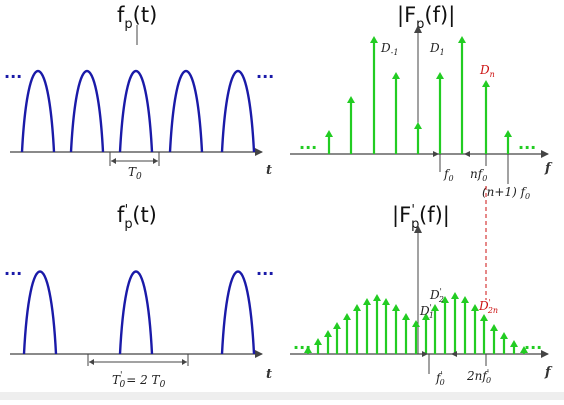 This screenshot has width=564, height=405. What do you see at coordinates (269, 374) in the screenshot?
I see `bottom-left-axis-label-t: t` at bounding box center [269, 374].